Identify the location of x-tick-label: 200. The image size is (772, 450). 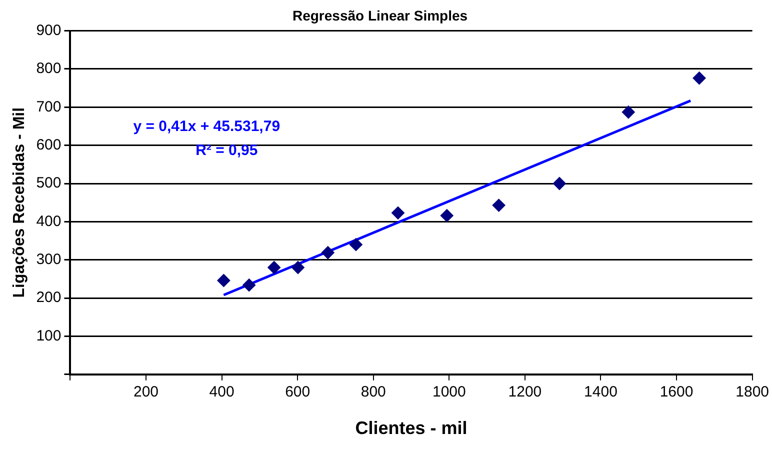
(146, 392).